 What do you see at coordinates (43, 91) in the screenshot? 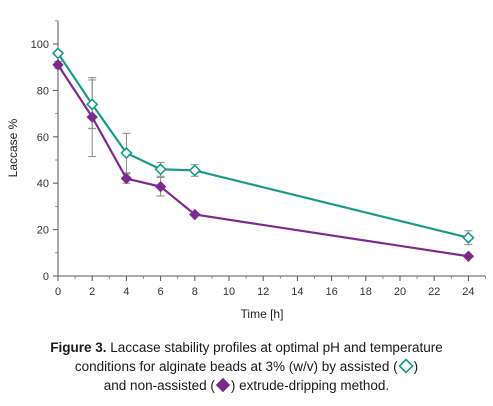
I see `y-tick-label: 80` at bounding box center [43, 91].